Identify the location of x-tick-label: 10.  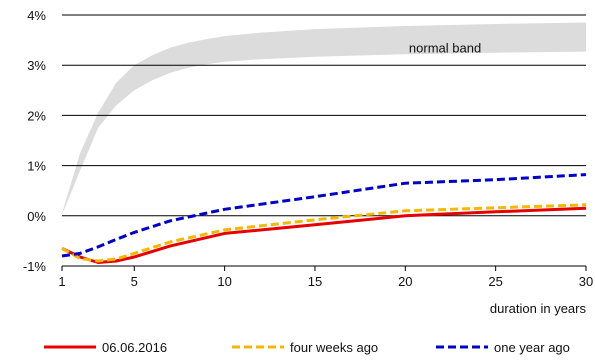
(224, 281).